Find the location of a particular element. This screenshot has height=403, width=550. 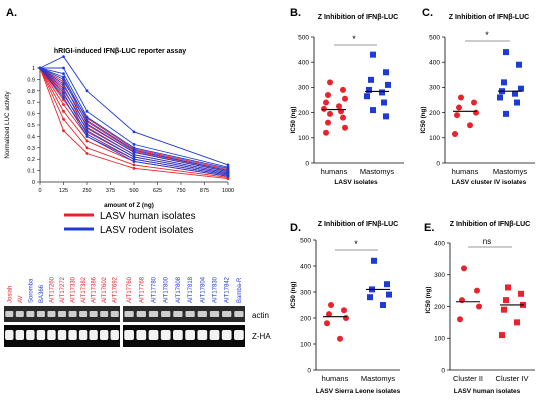

panel-b-significance: * is located at coordinates (354, 39).